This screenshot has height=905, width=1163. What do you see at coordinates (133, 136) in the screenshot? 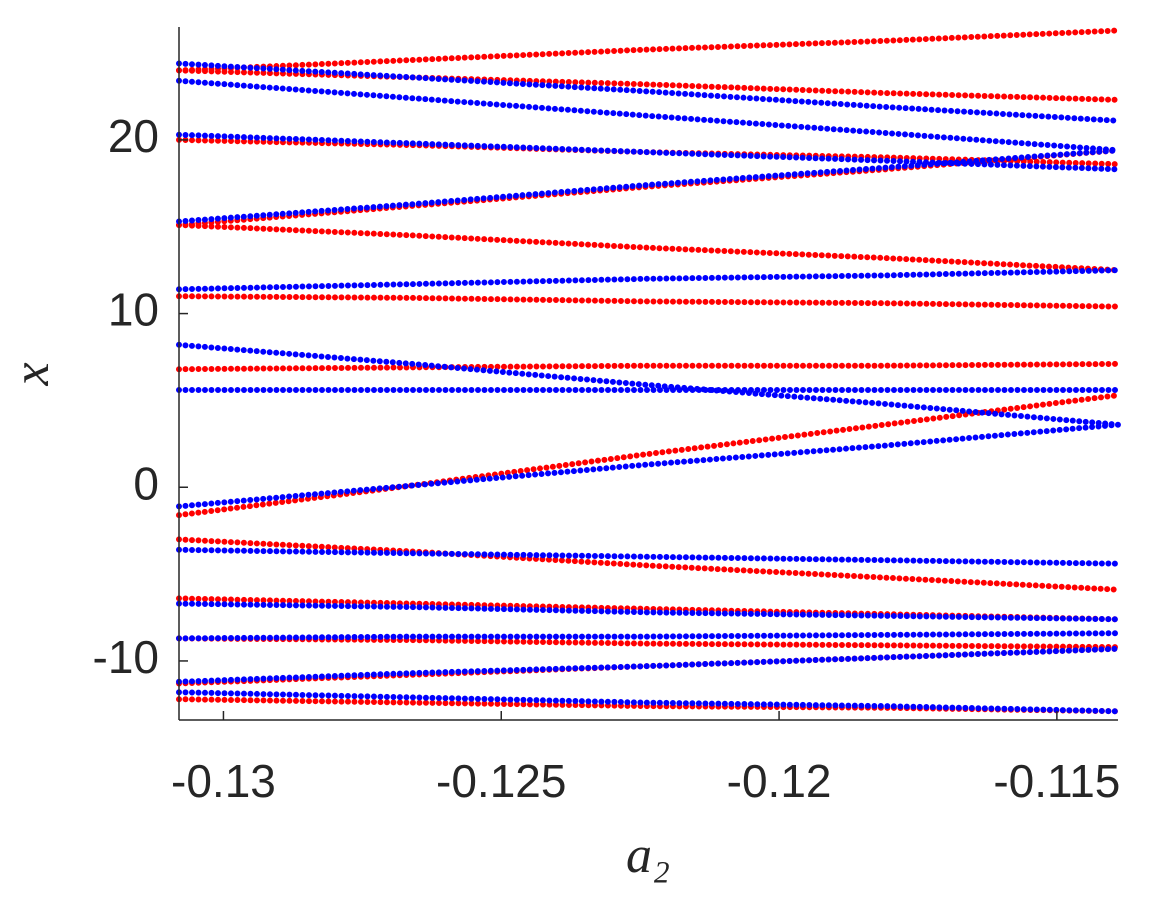
I see `y-tick-label: 20` at bounding box center [133, 136].